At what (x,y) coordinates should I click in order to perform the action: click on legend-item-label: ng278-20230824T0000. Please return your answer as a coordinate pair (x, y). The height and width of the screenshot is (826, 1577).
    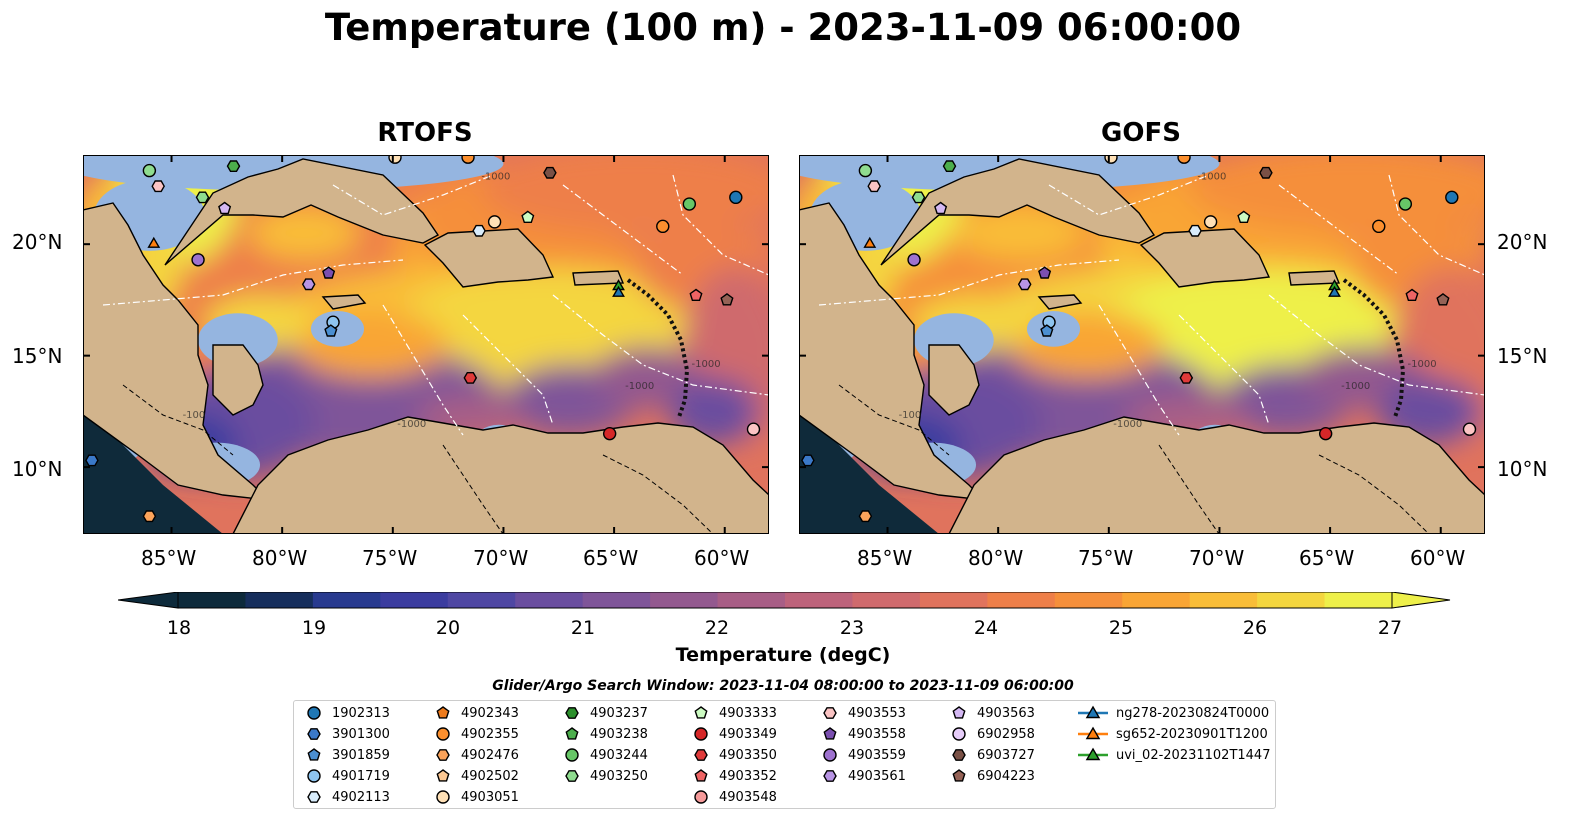
    Looking at the image, I should click on (1193, 713).